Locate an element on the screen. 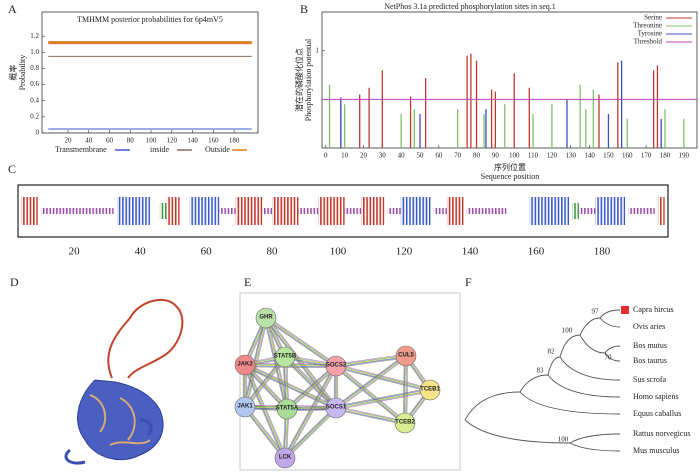 This screenshot has height=472, width=700. leaf-label: Rattus norvegicus is located at coordinates (662, 433).